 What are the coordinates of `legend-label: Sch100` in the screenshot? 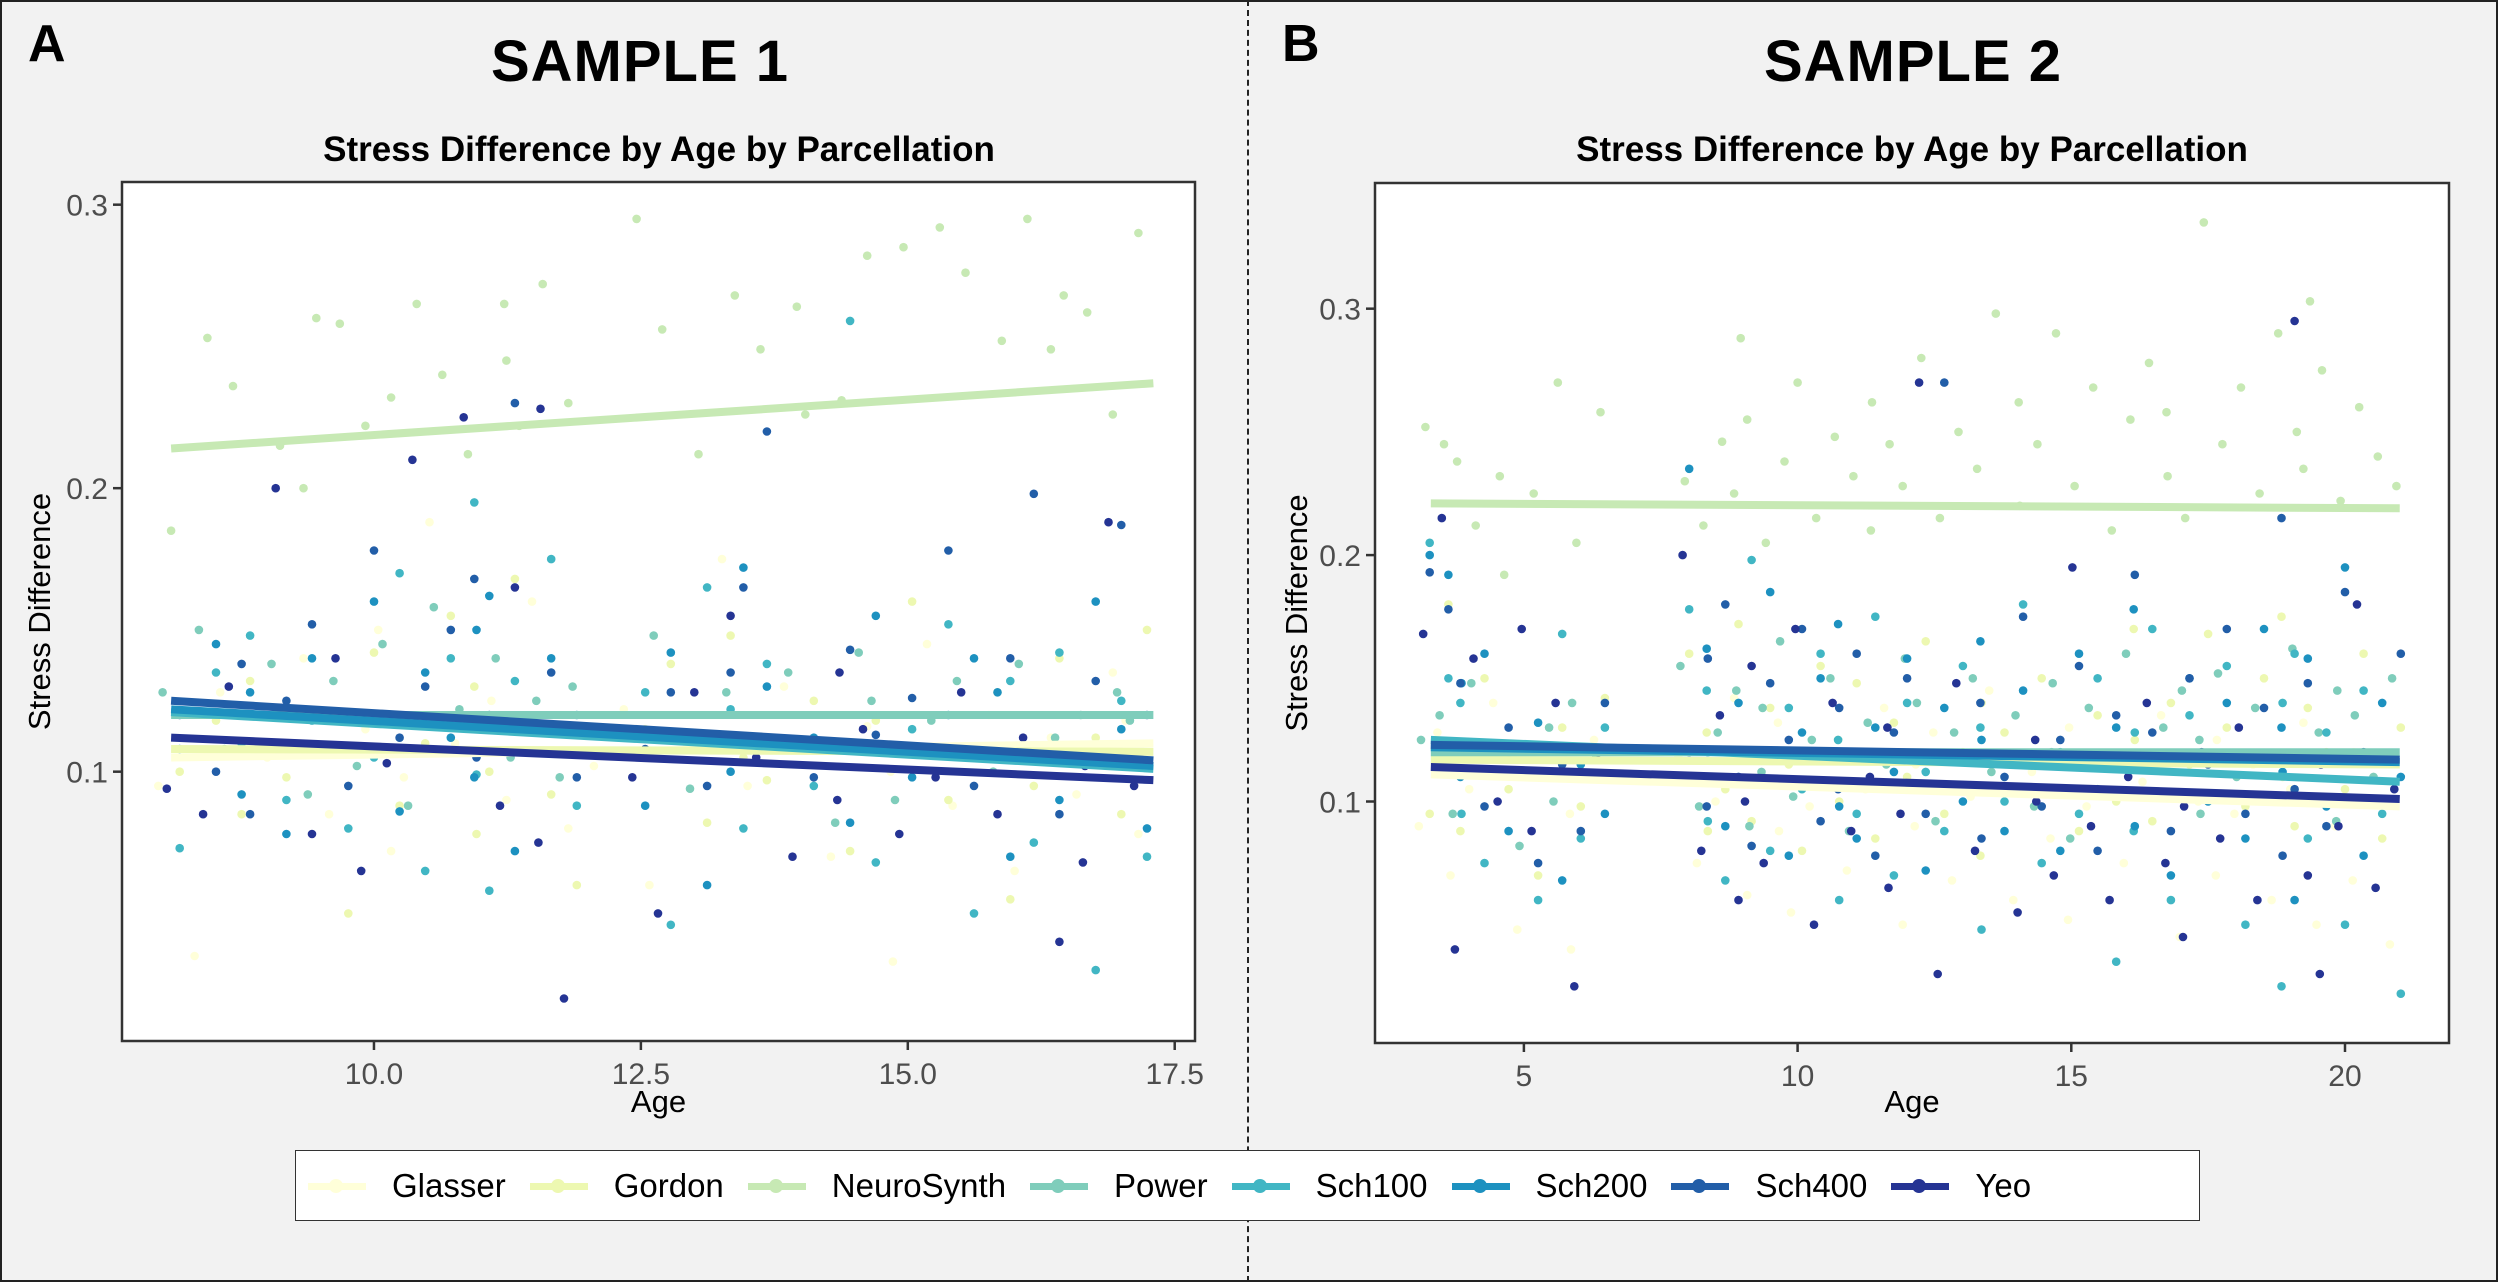 It's located at (1371, 1185).